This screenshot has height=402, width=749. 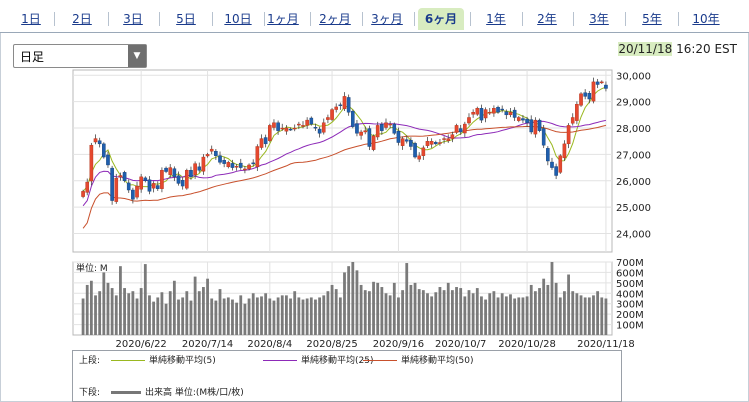 I want to click on tab-5: 10日, so click(x=238, y=19).